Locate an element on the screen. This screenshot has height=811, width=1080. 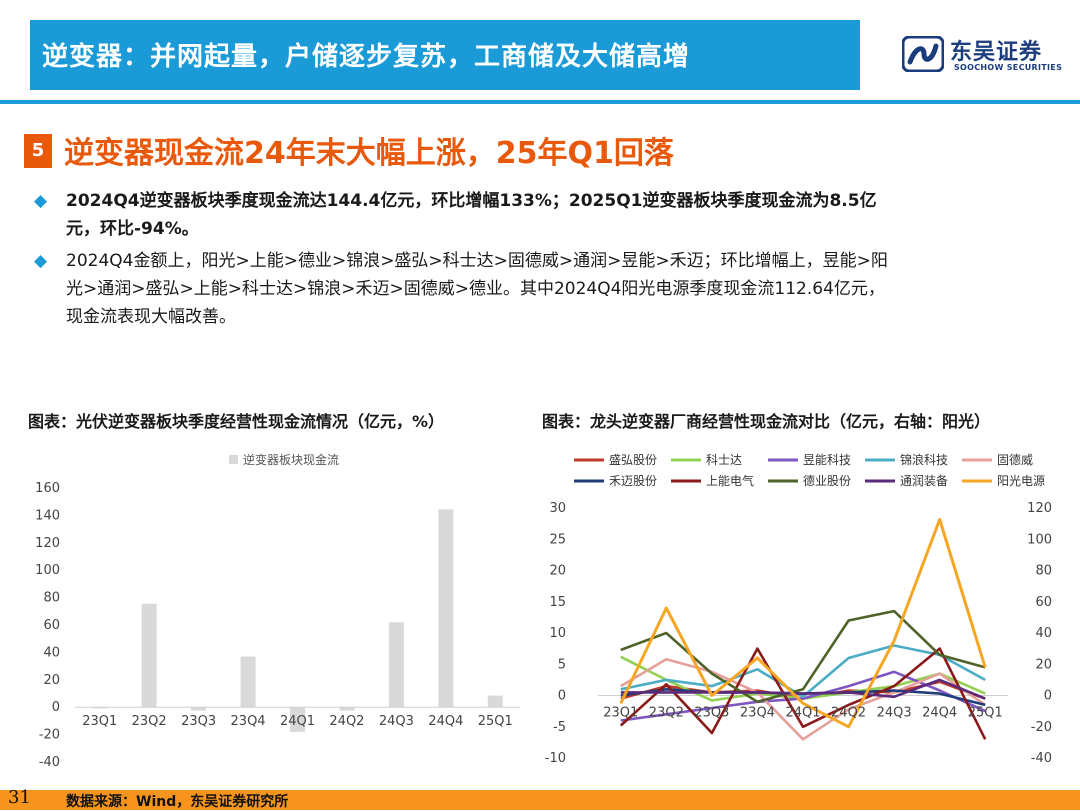
footer-band is located at coordinates (540, 800).